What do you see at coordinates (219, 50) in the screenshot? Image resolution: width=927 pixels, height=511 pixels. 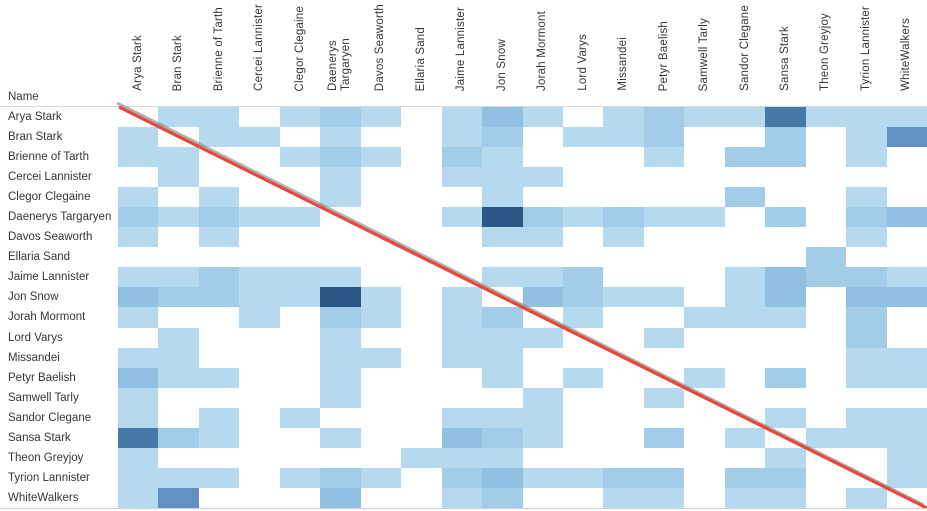 I see `column-header: Brienne of Tarth` at bounding box center [219, 50].